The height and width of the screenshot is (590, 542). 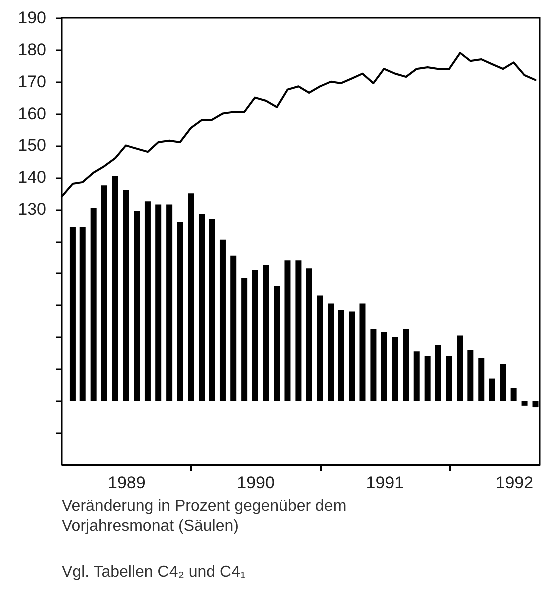 What do you see at coordinates (127, 483) in the screenshot?
I see `x-tick-label: 1989` at bounding box center [127, 483].